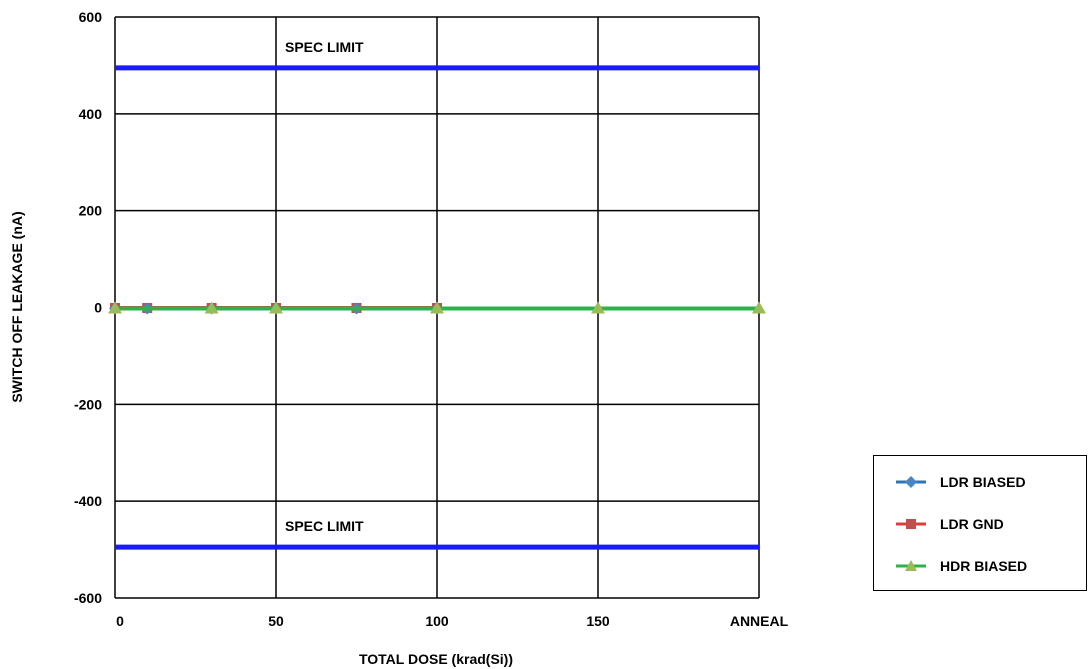 The width and height of the screenshot is (1089, 669). What do you see at coordinates (88, 598) in the screenshot?
I see `y-tick-label: -600` at bounding box center [88, 598].